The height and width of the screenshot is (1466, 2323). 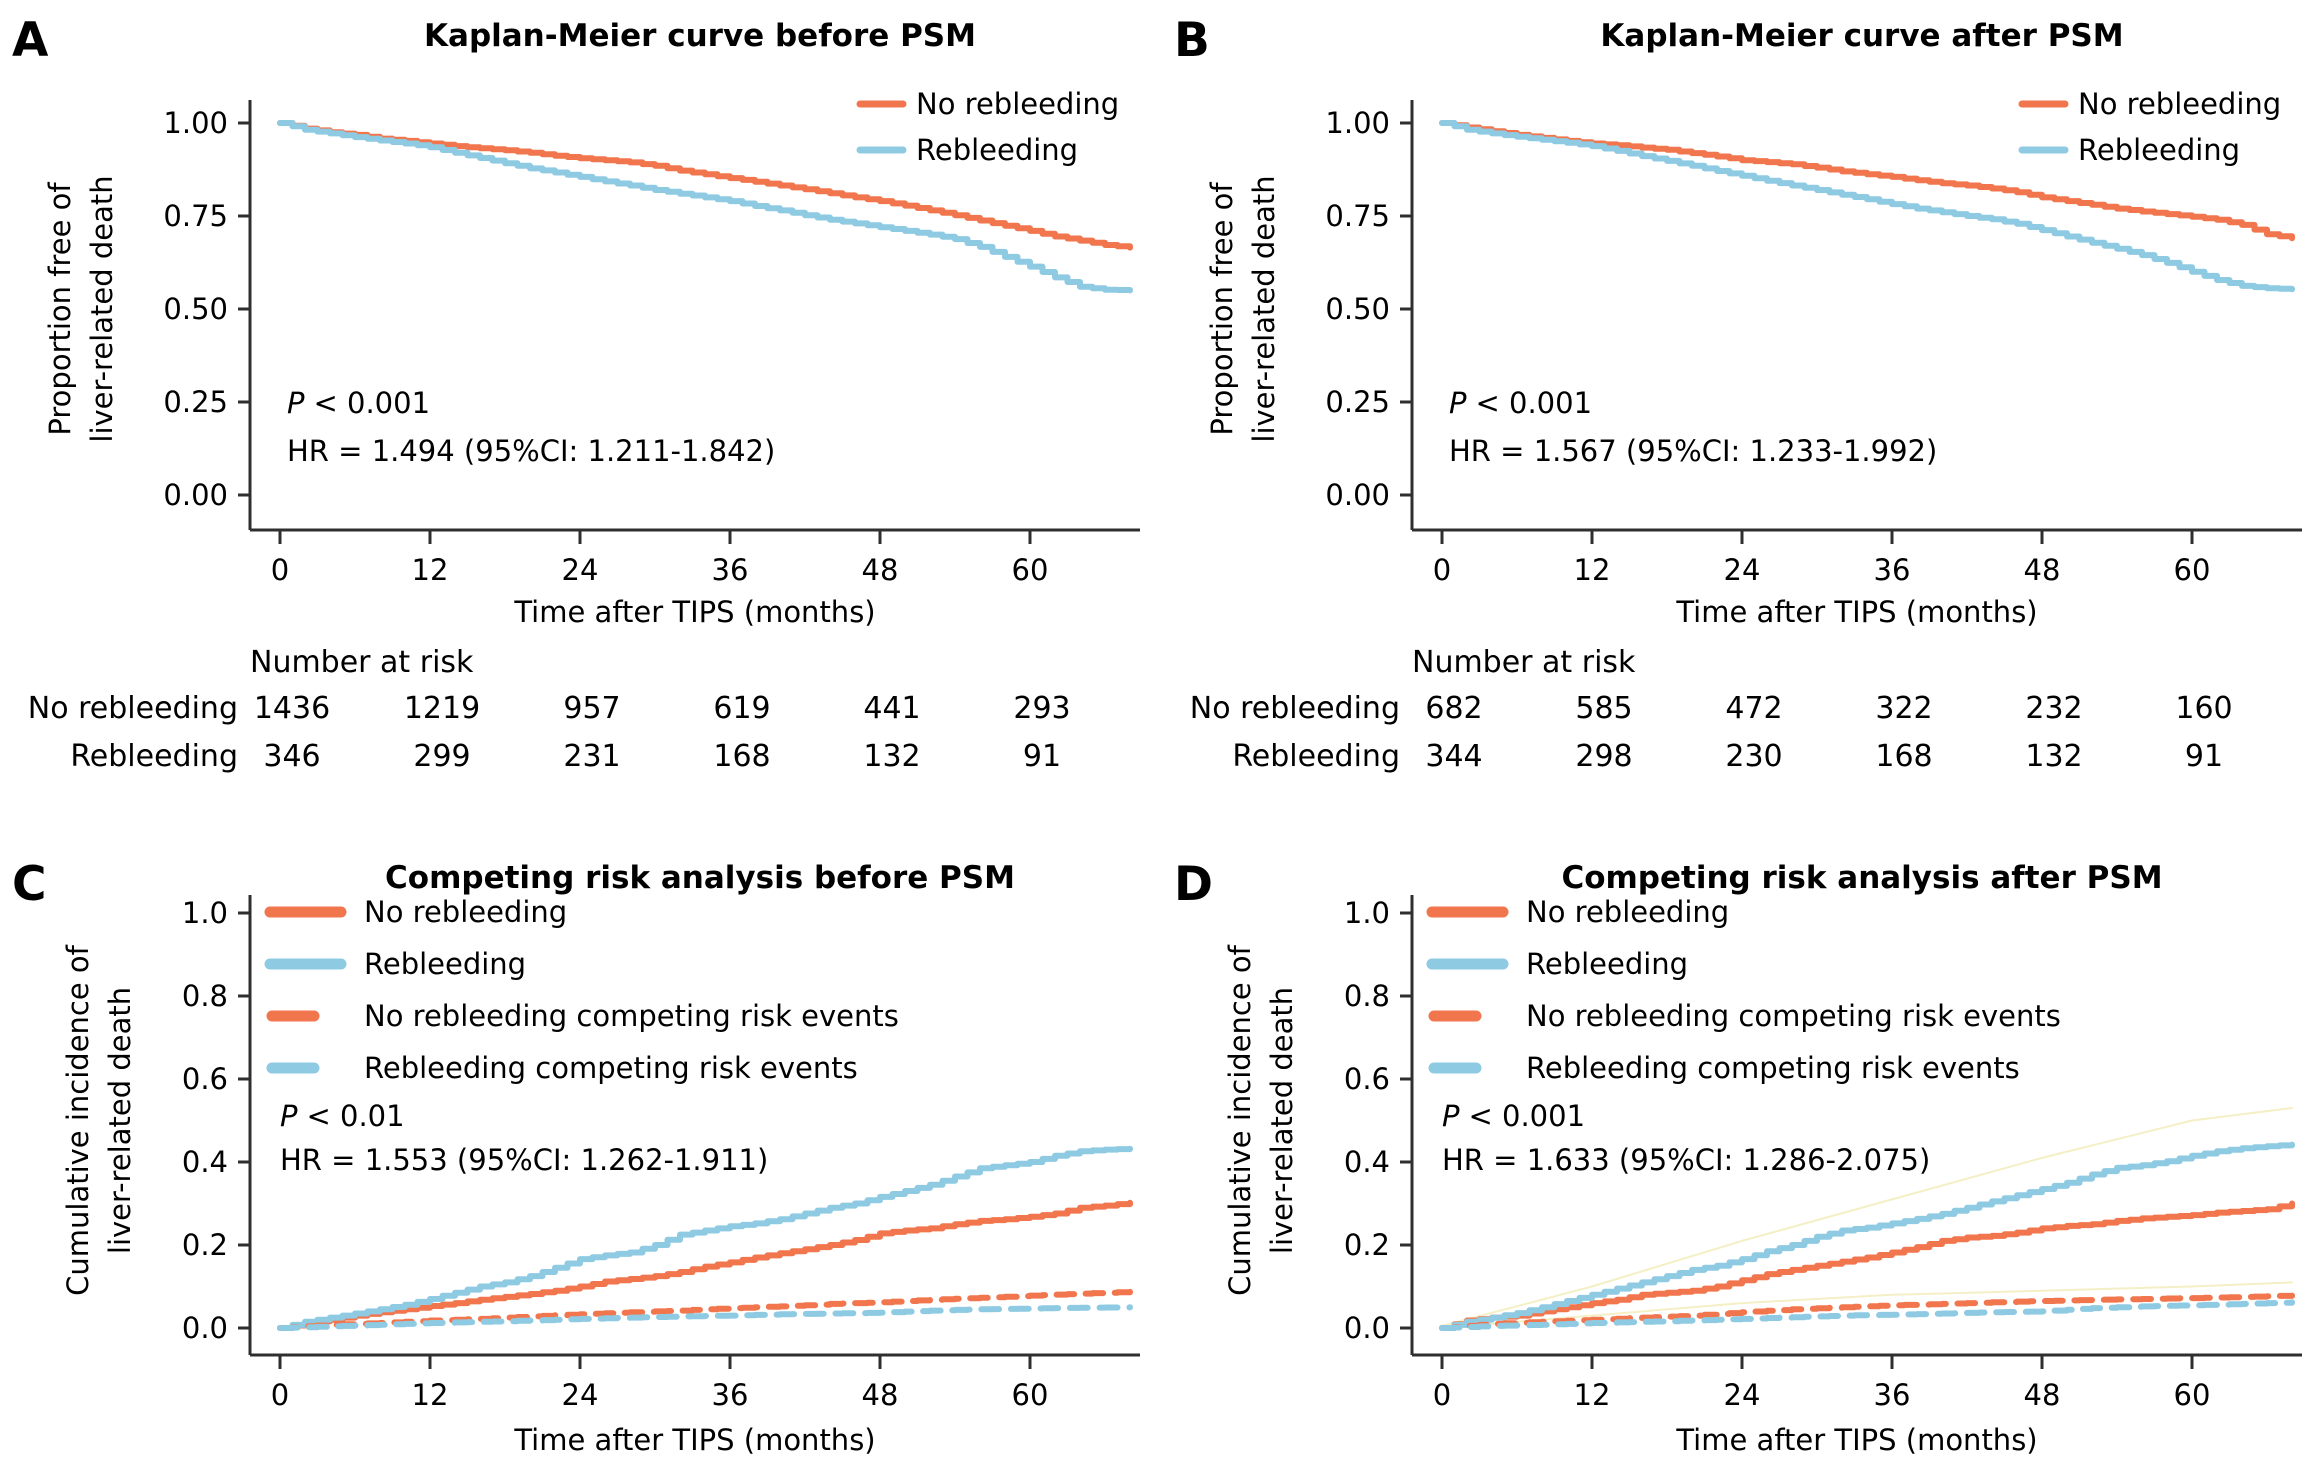 I want to click on y-tick-label: 0.4, so click(x=1367, y=1162).